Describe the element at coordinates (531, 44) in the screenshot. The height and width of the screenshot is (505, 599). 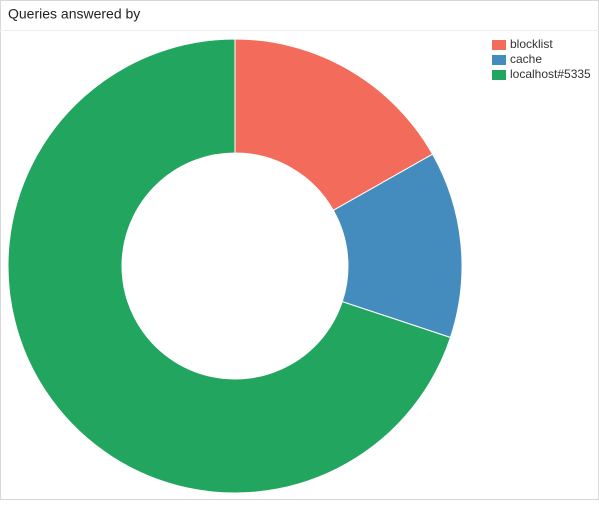
I see `legend-label: blocklist` at that location.